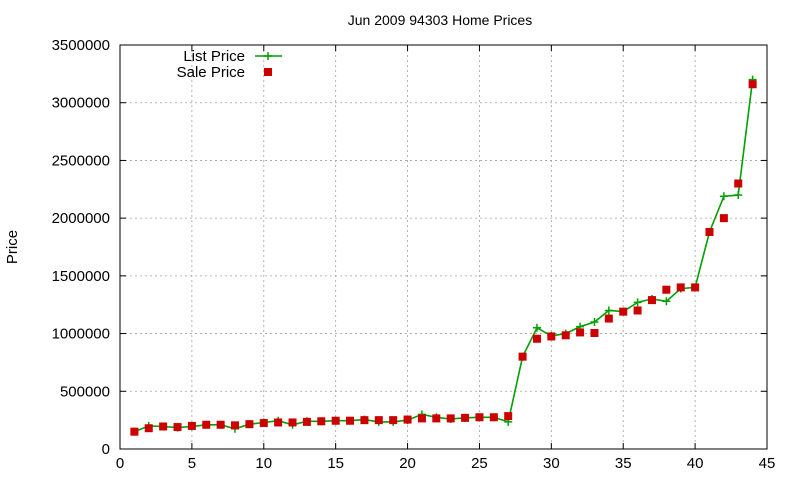 This screenshot has height=480, width=800. Describe the element at coordinates (407, 463) in the screenshot. I see `x-tick-label: 20` at that location.